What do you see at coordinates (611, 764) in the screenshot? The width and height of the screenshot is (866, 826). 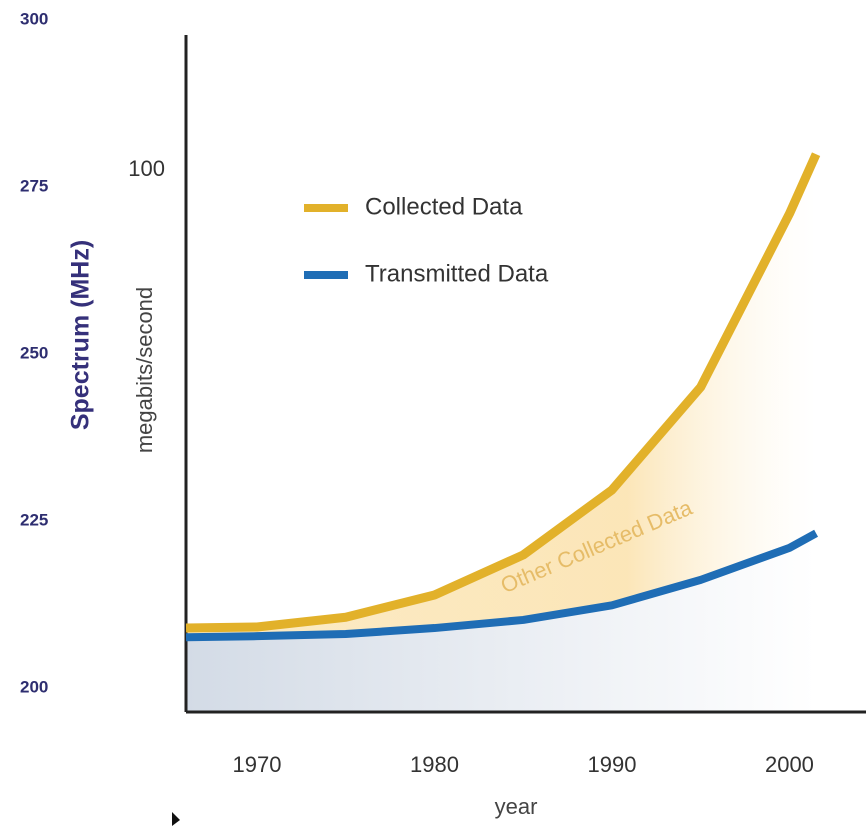 I see `x-tick-label: 1990` at bounding box center [611, 764].